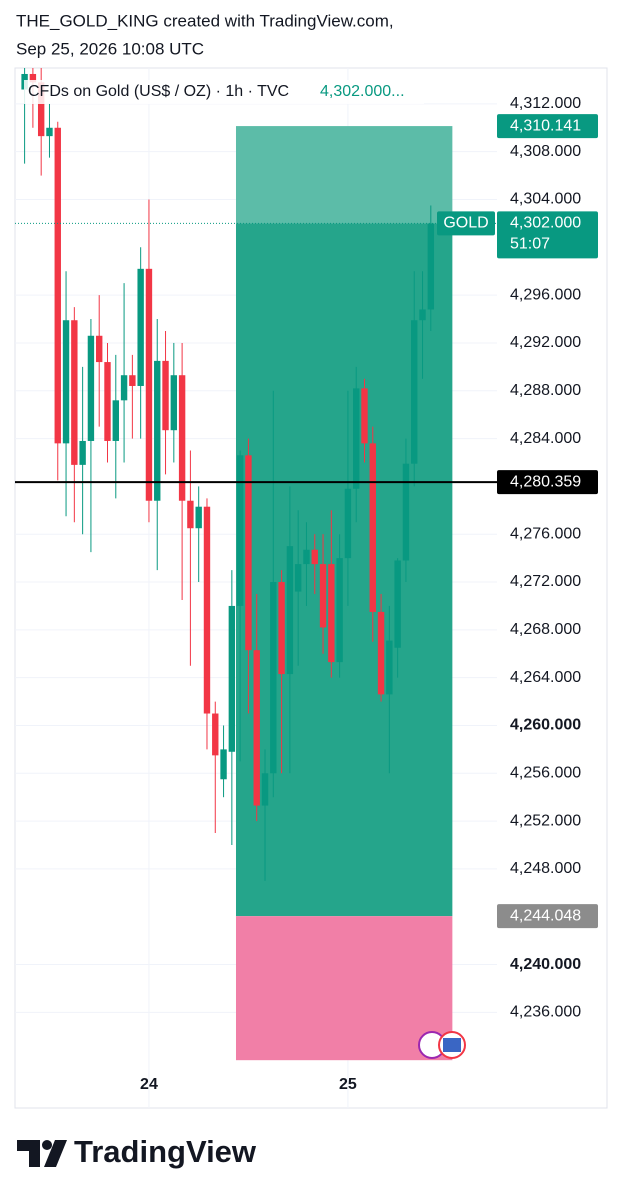 This screenshot has width=623, height=1200. What do you see at coordinates (545, 773) in the screenshot?
I see `y-tick-label: 4,256.000` at bounding box center [545, 773].